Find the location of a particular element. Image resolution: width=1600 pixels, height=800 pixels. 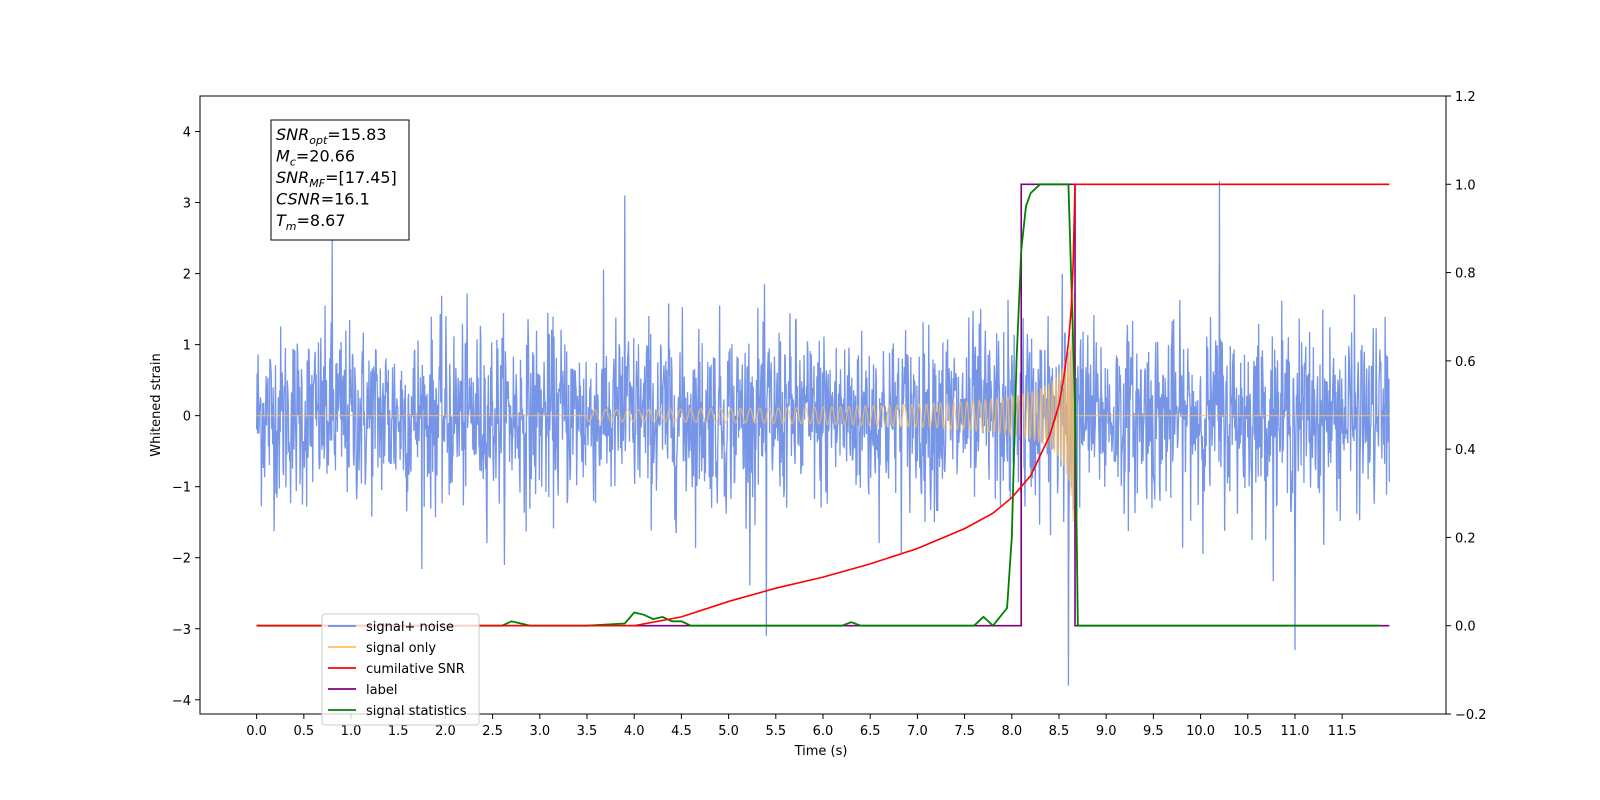

y-tick-label-right: 0.2 is located at coordinates (1465, 538).